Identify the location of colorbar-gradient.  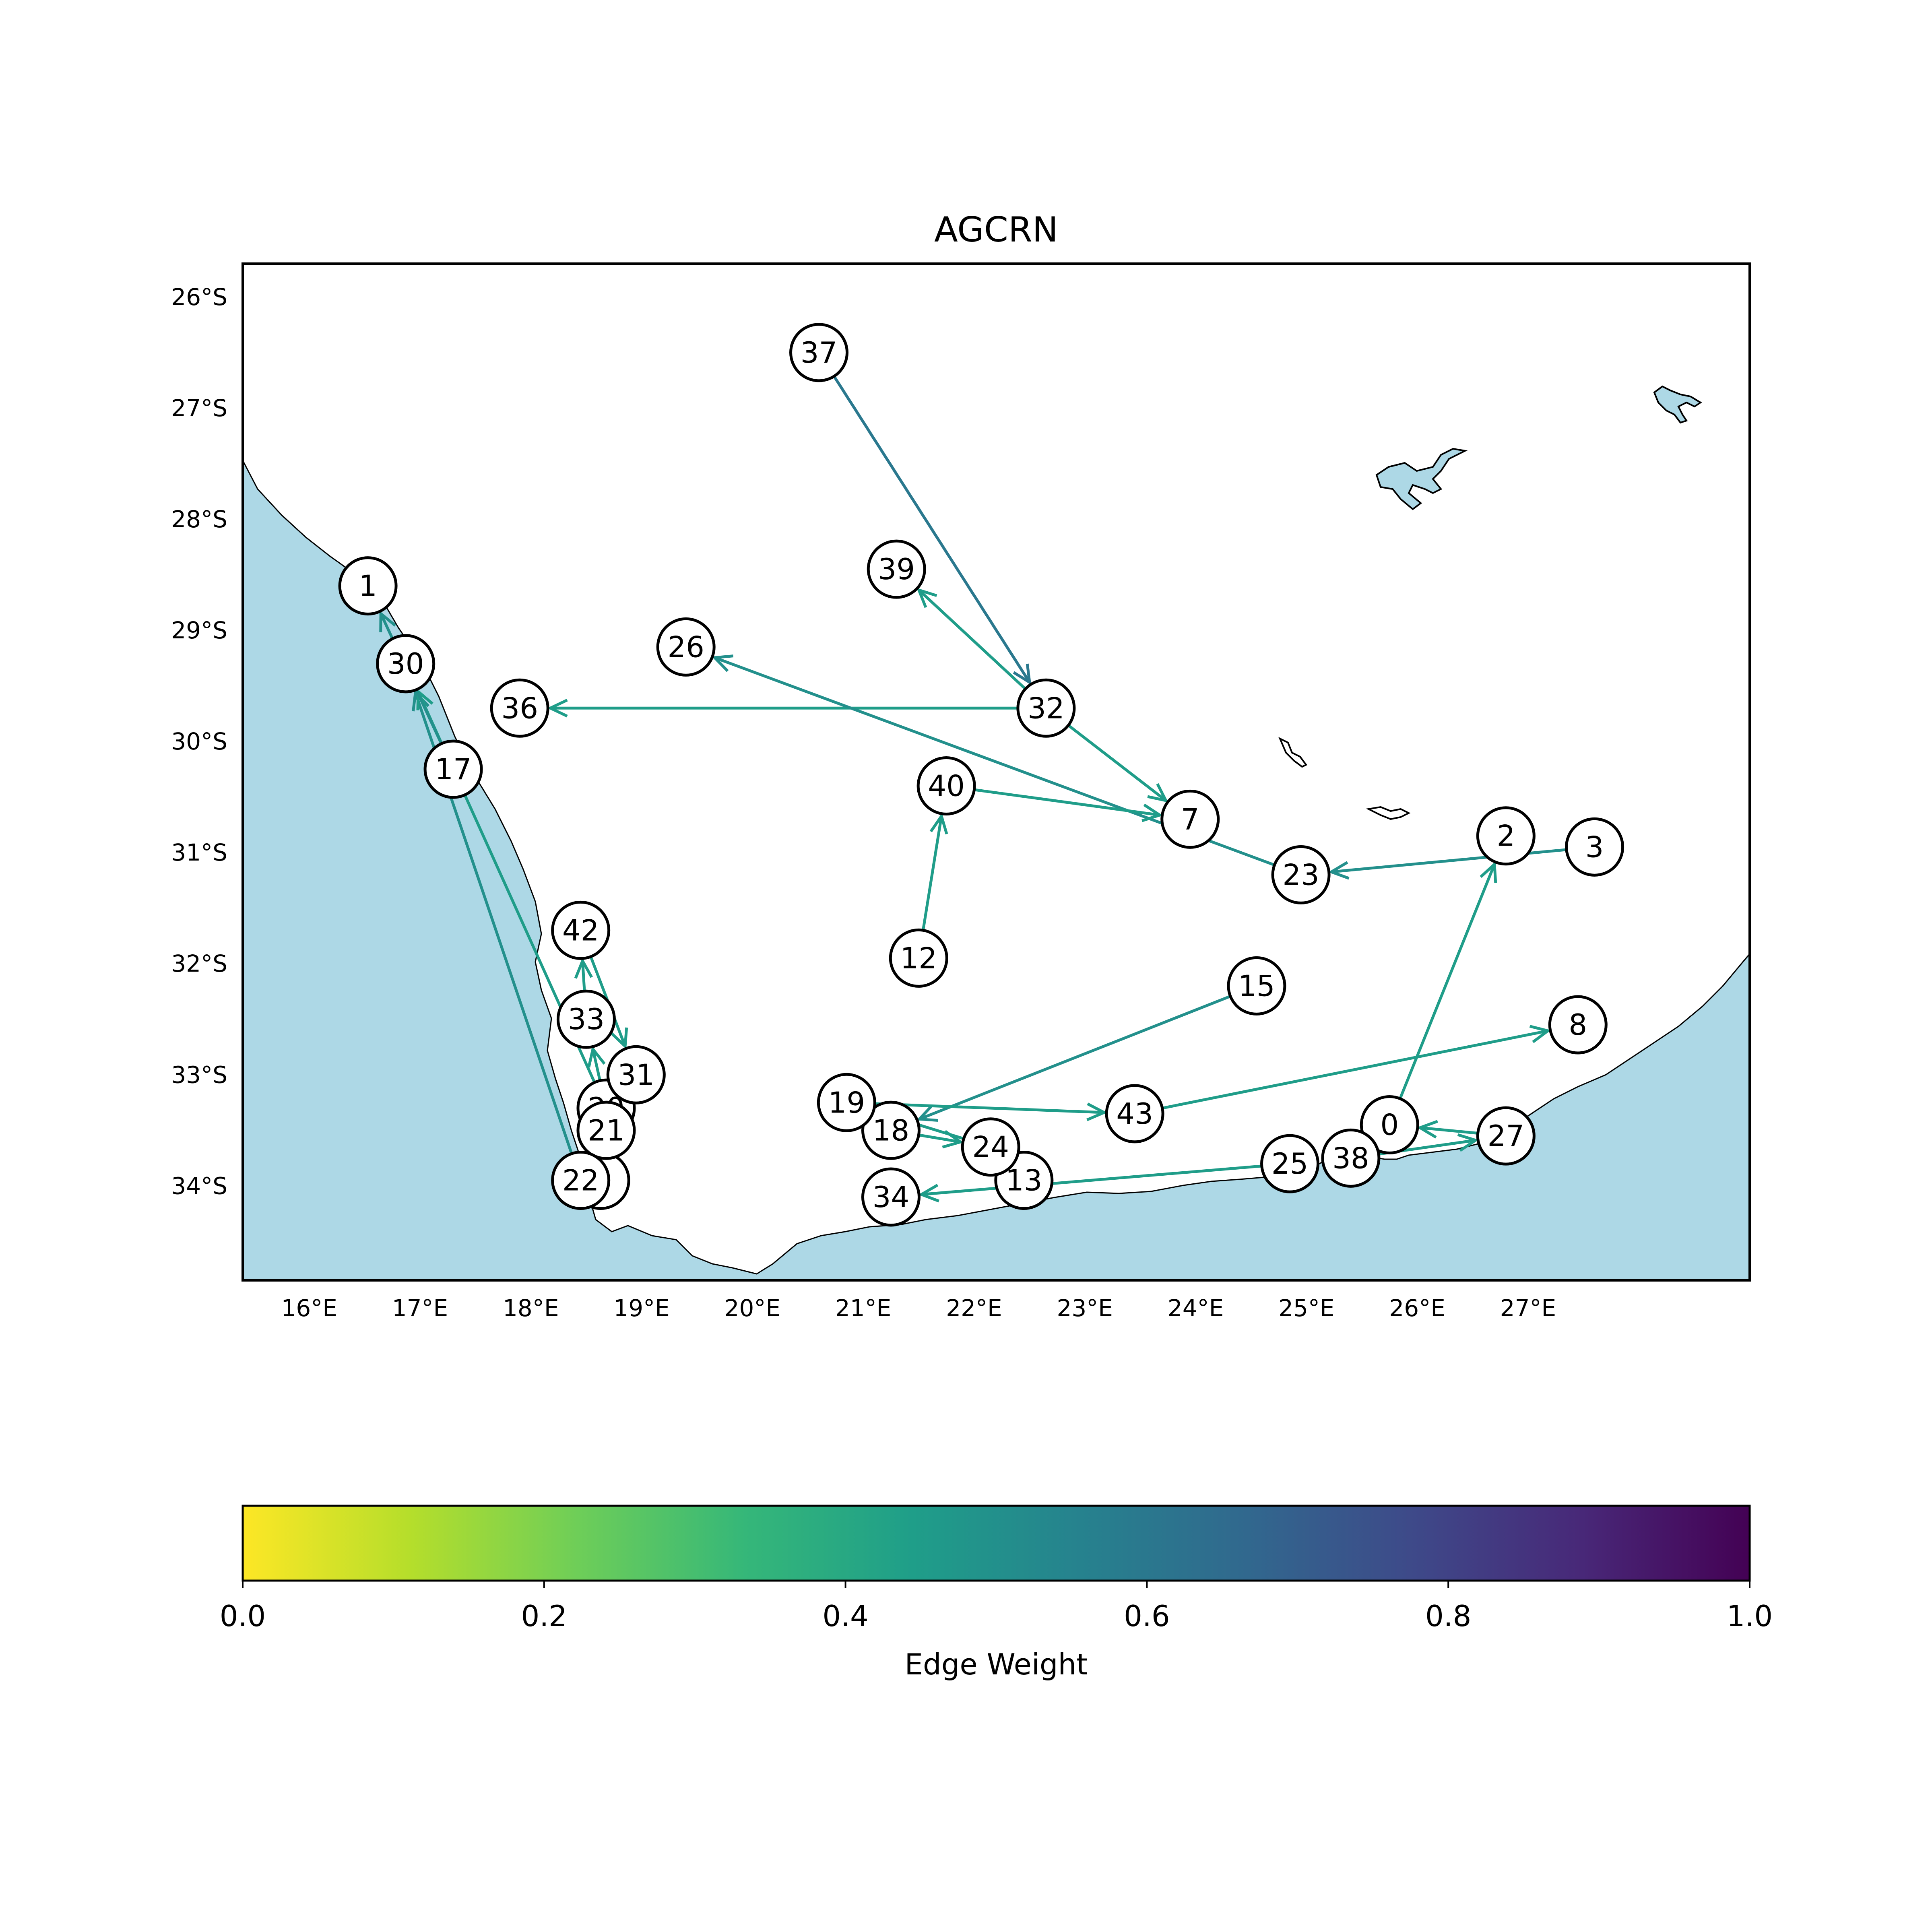
(996, 1543).